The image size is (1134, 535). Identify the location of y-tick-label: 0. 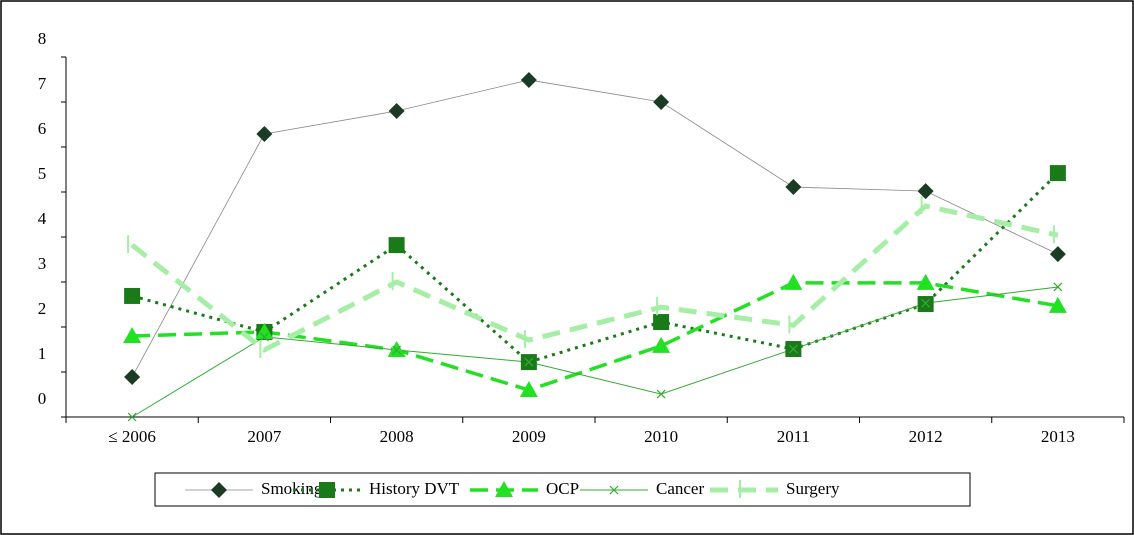
(42, 398).